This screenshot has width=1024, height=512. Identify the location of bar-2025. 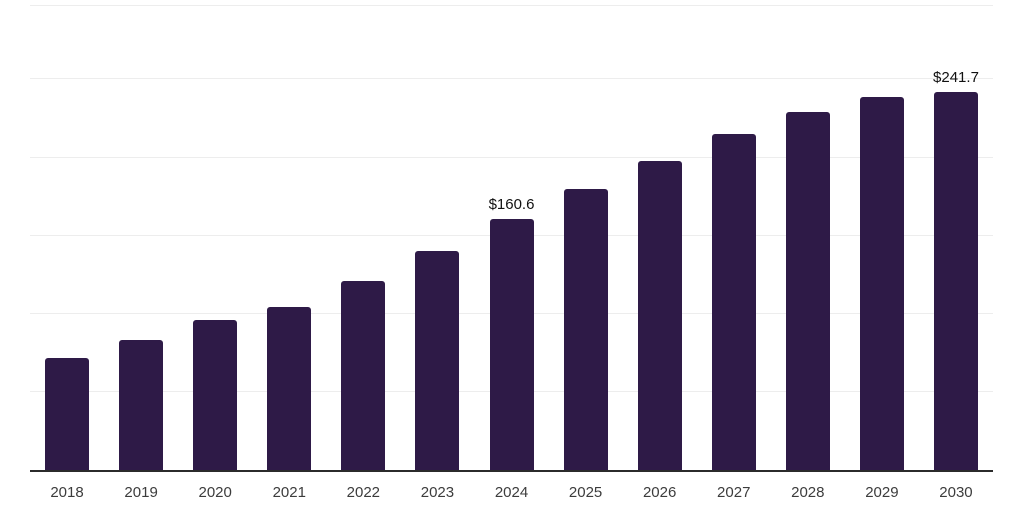
(585, 329).